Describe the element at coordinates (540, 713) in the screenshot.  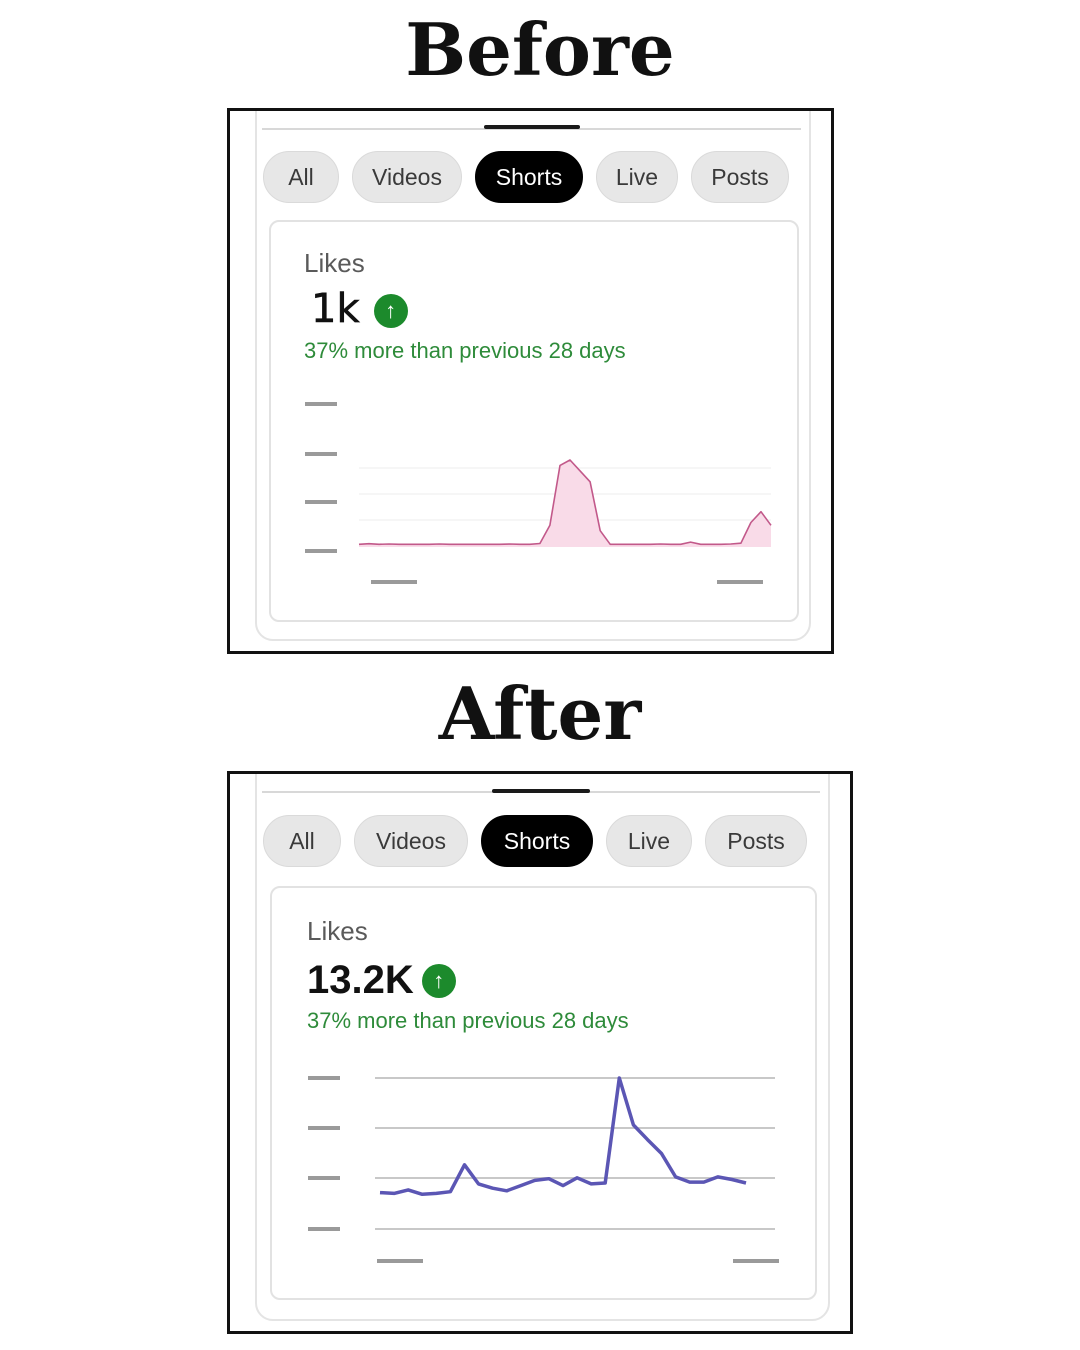
I see `after-heading: After` at that location.